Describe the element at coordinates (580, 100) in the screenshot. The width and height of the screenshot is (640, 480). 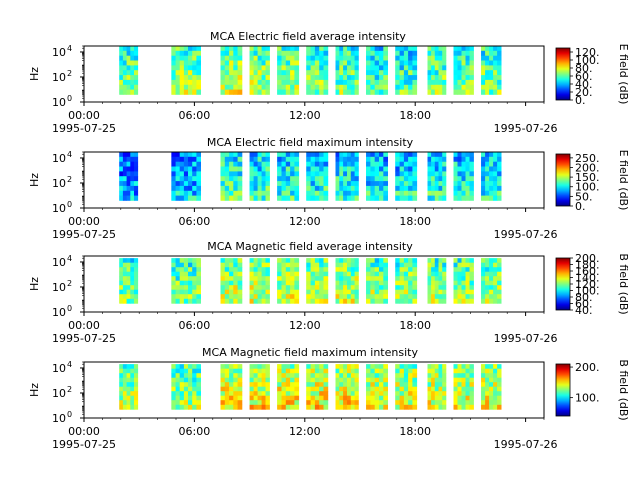
I see `colorbar-tick-label: 0.` at that location.